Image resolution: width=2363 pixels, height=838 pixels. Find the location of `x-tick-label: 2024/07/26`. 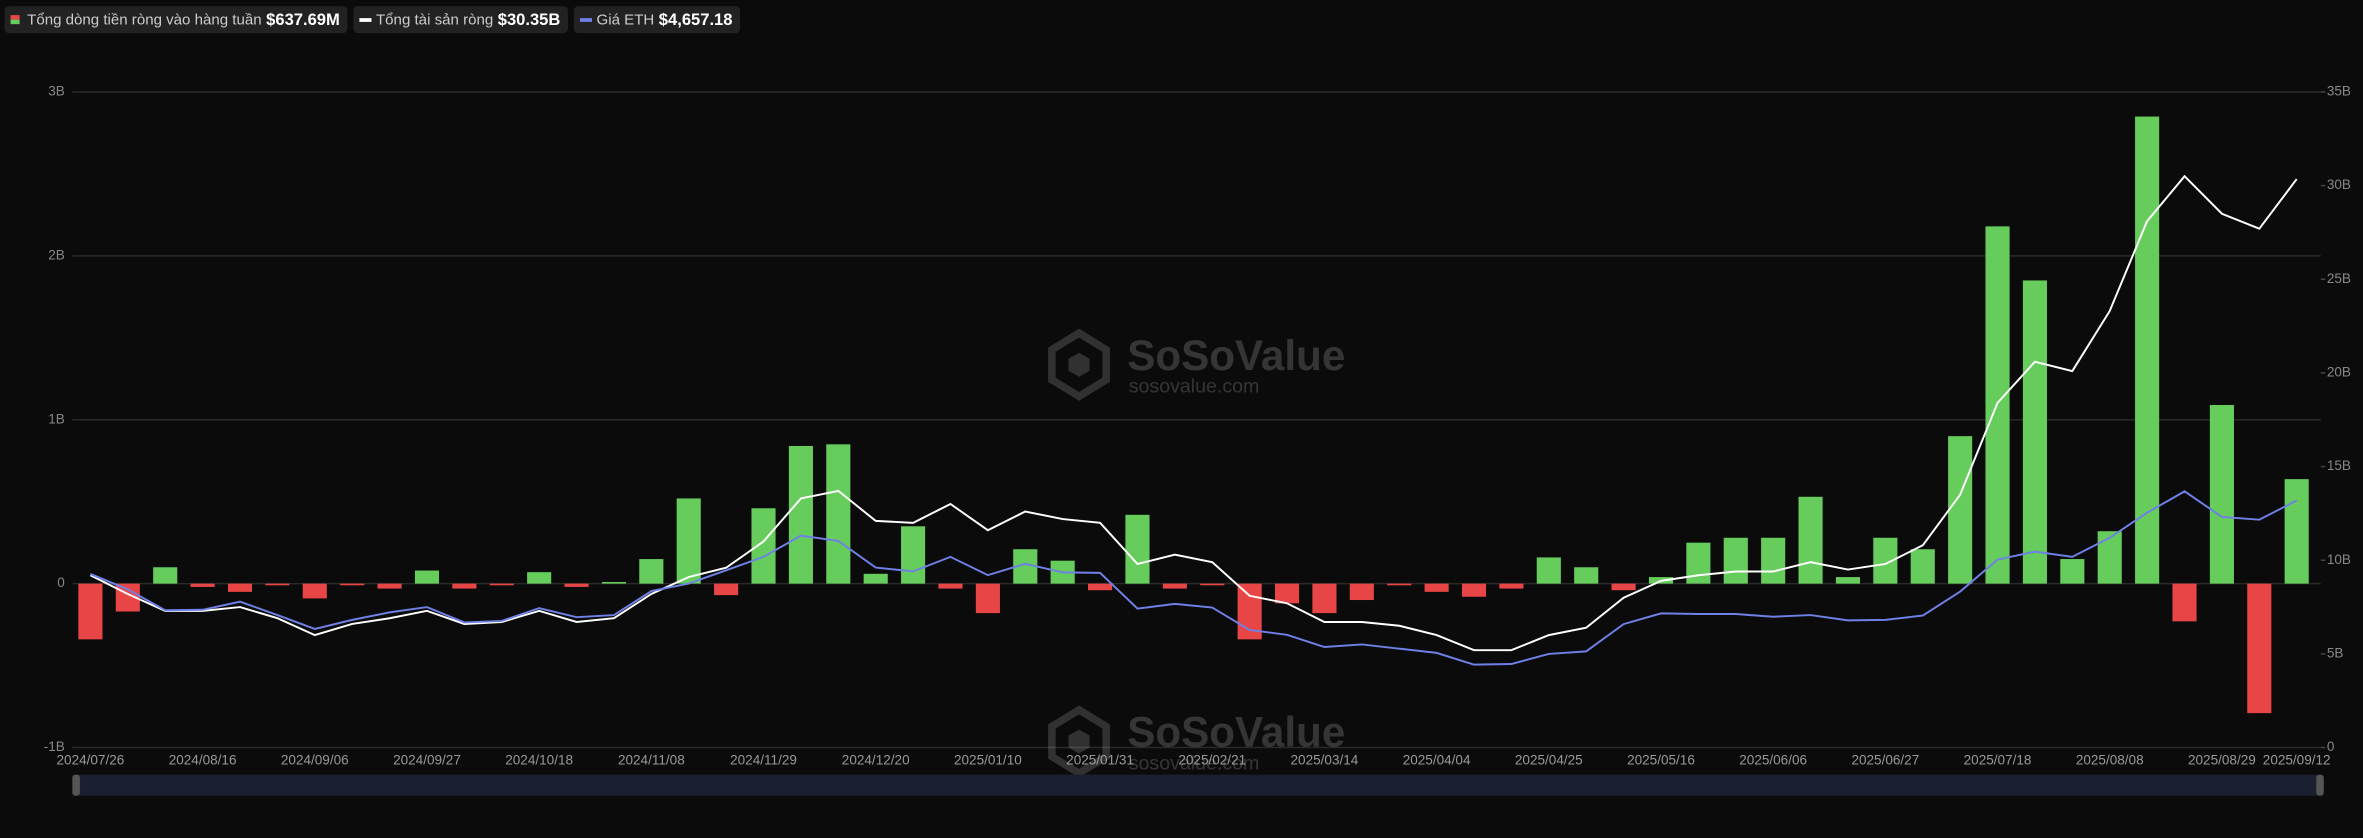

x-tick-label: 2024/07/26 is located at coordinates (91, 760).